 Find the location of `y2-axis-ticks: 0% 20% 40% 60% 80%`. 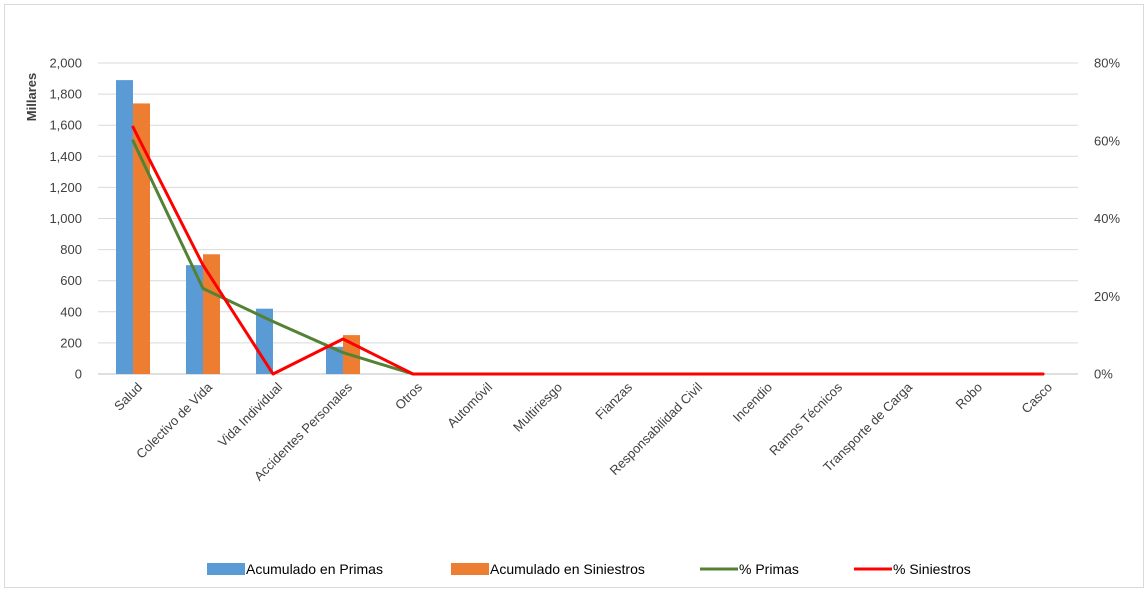

y2-axis-ticks: 0% 20% 40% 60% 80% is located at coordinates (1107, 219).